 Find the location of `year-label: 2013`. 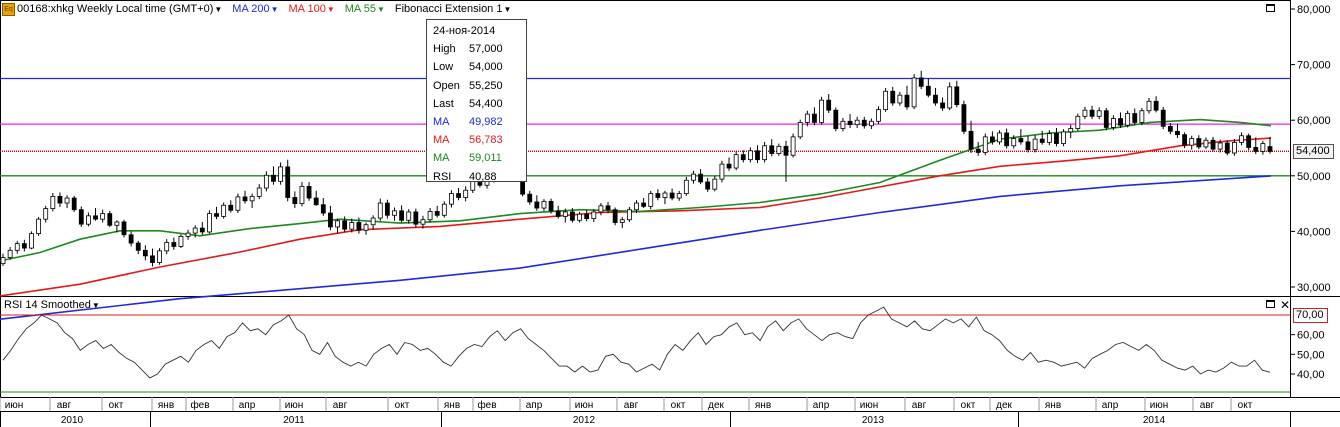

year-label: 2013 is located at coordinates (873, 420).